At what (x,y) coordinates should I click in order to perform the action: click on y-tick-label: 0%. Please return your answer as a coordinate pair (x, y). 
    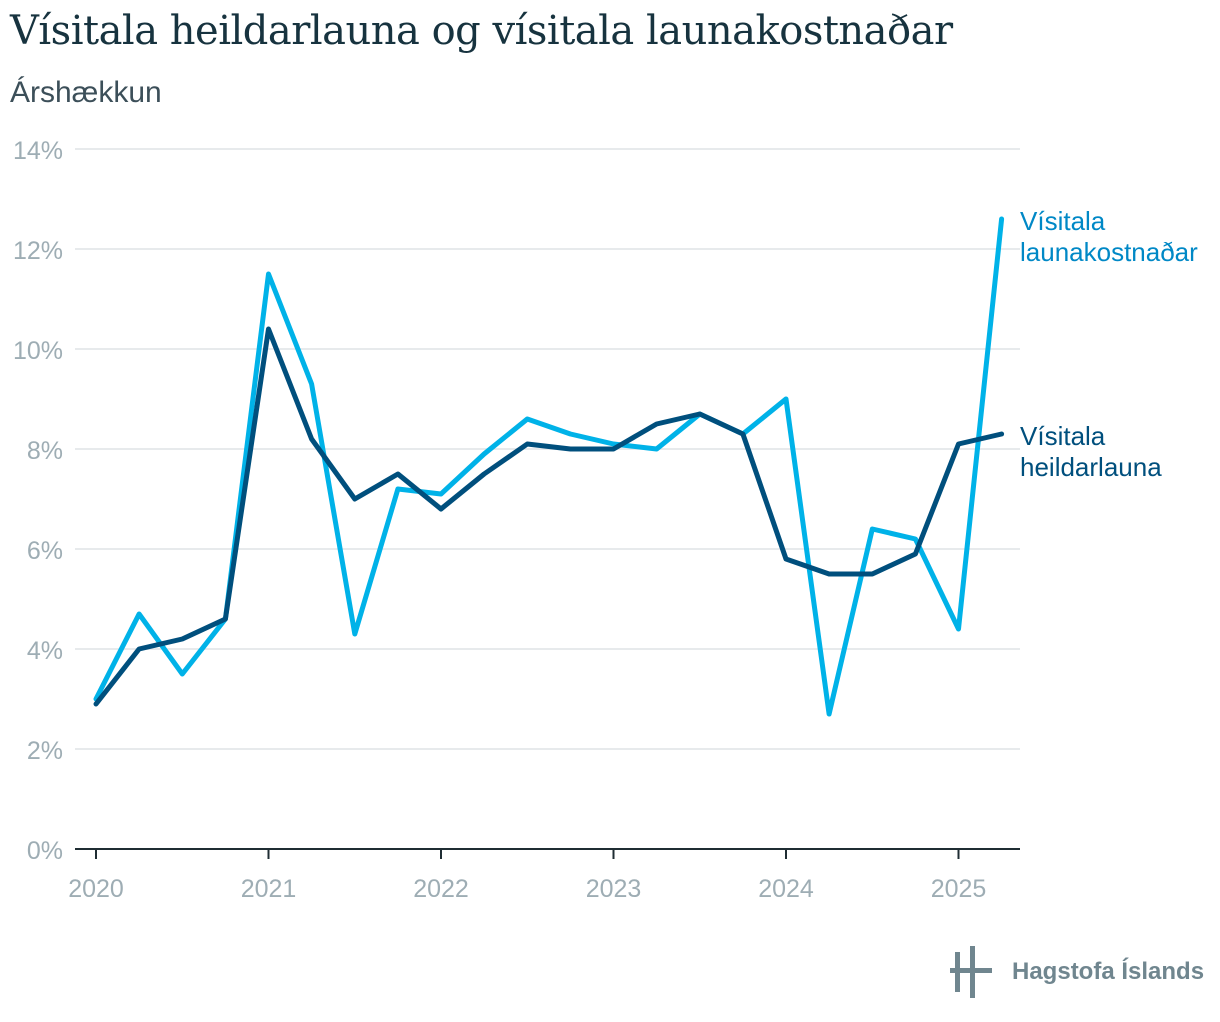
    Looking at the image, I should click on (45, 851).